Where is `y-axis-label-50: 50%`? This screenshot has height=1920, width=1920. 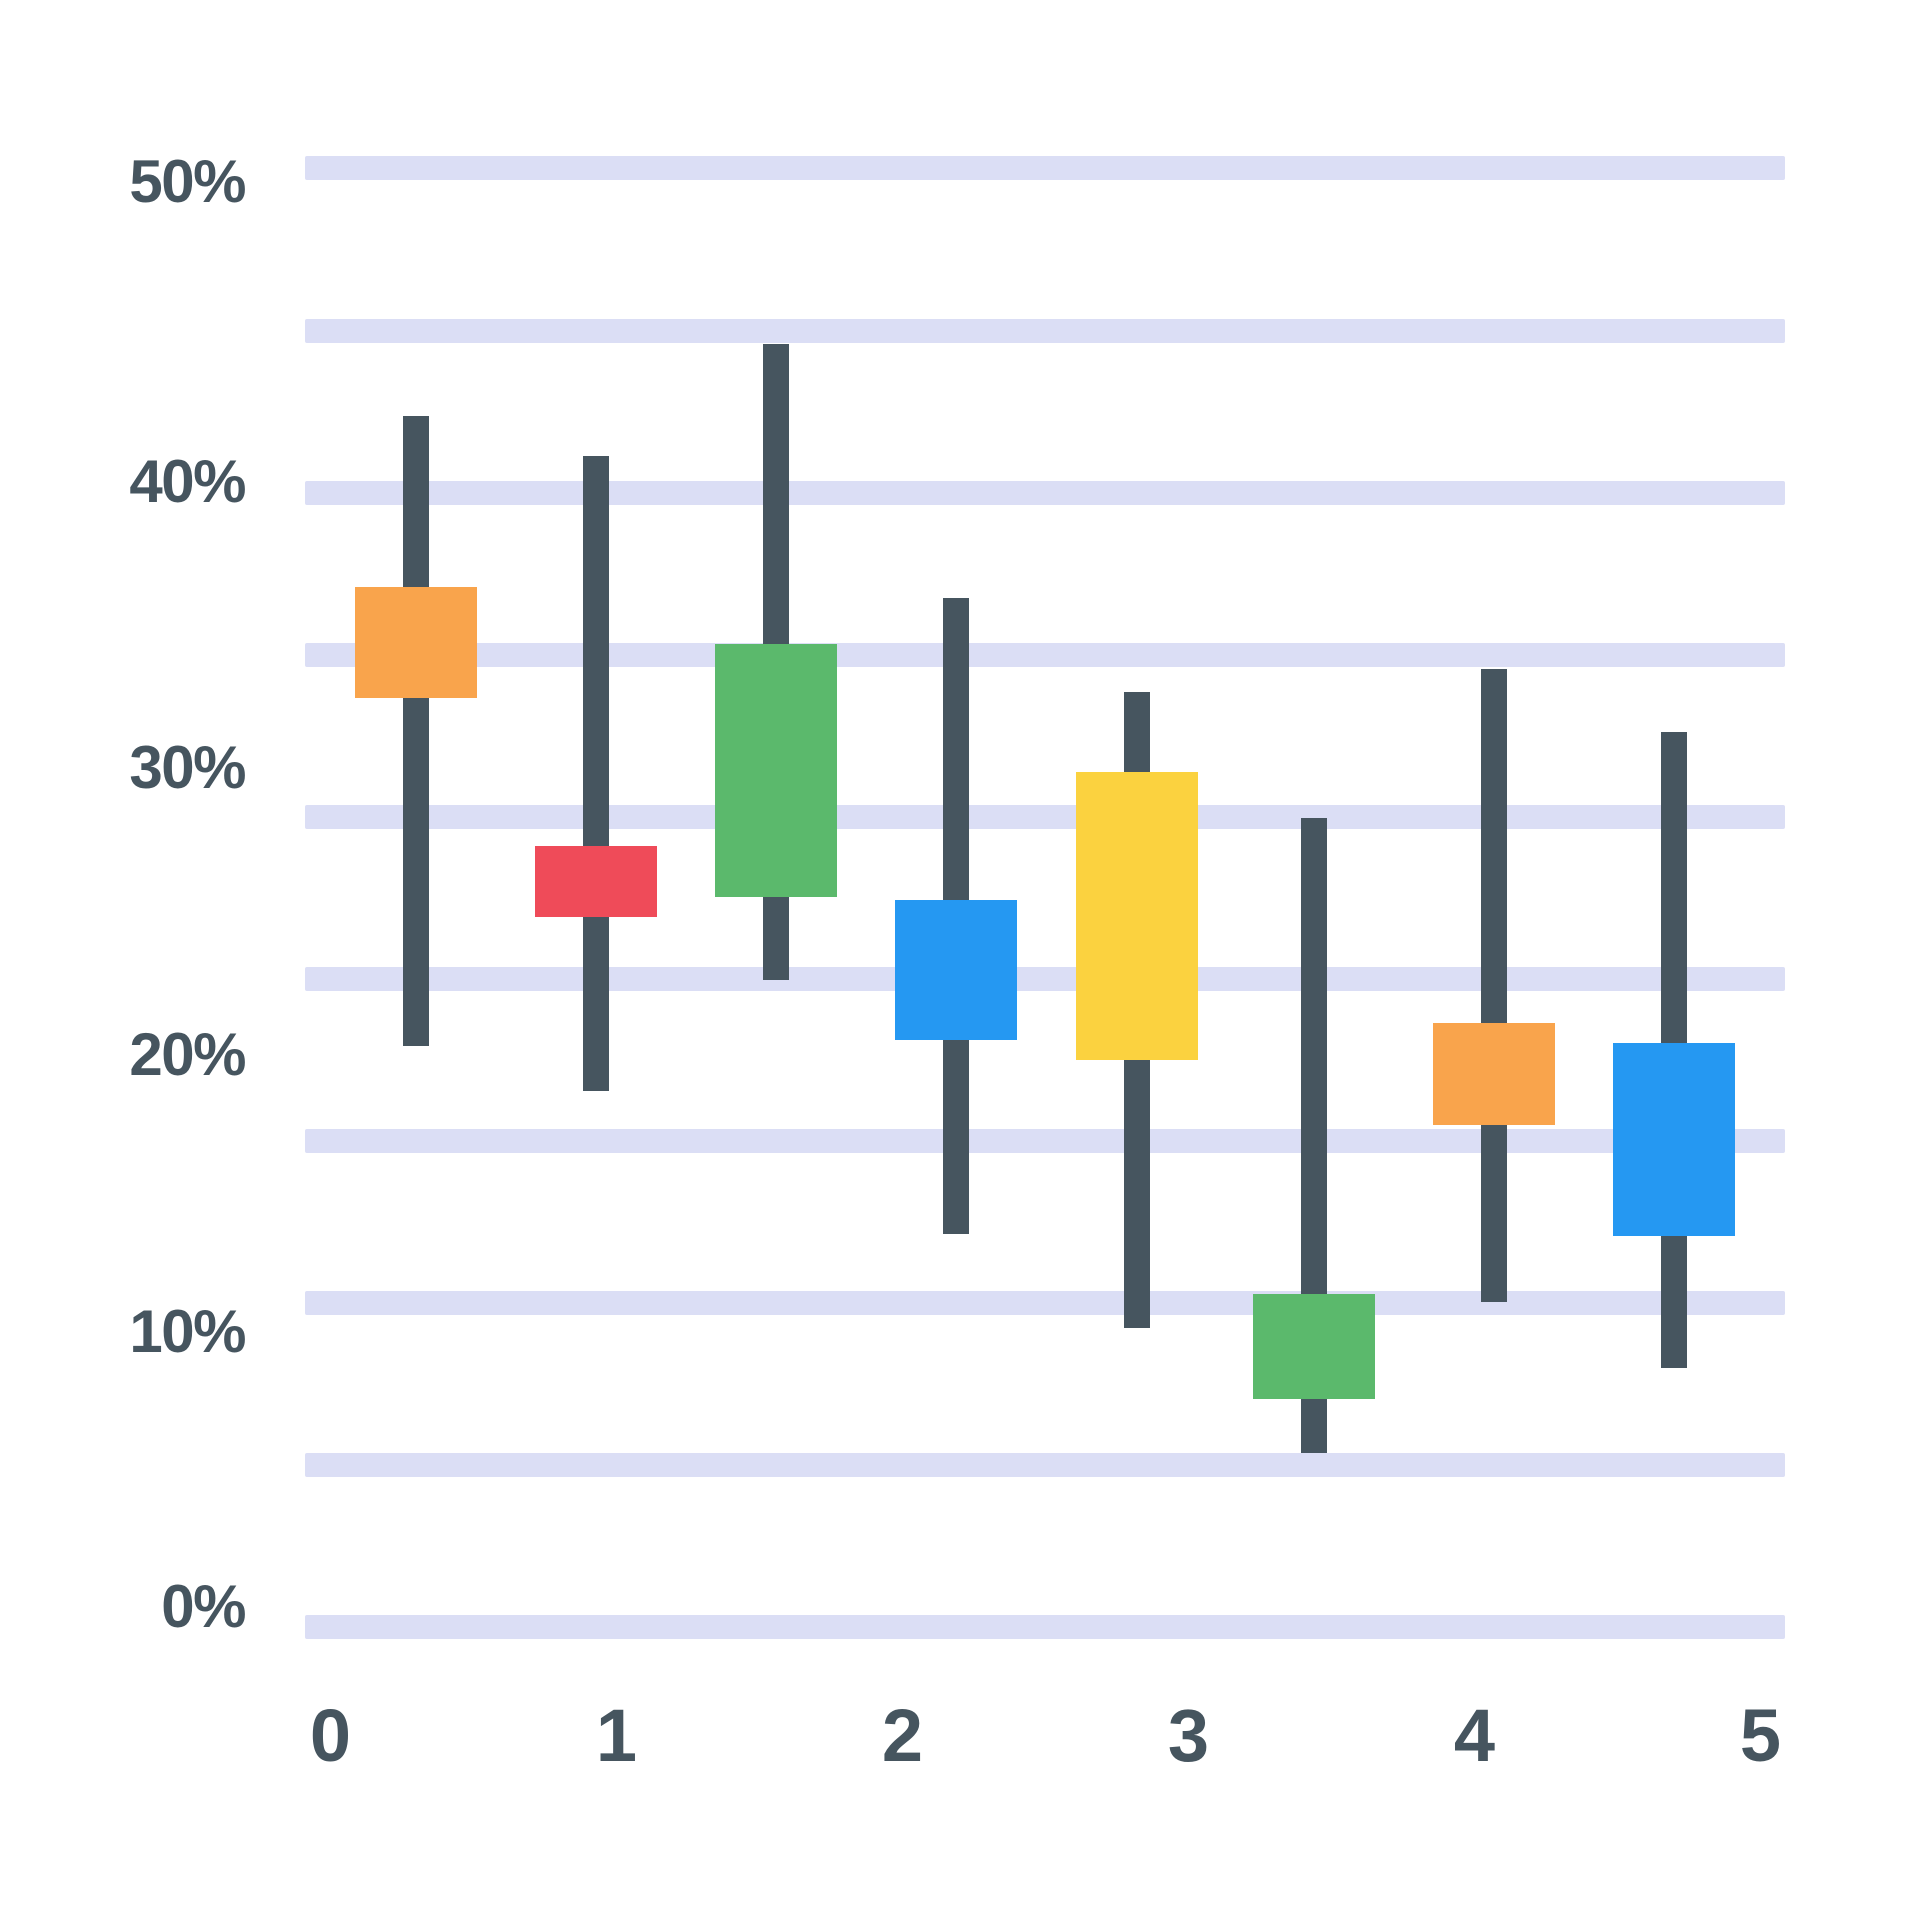
y-axis-label-50: 50% is located at coordinates (187, 181).